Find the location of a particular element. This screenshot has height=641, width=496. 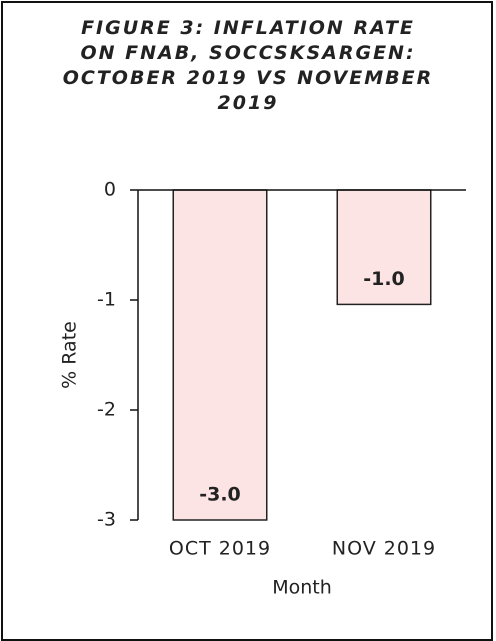

value-label: -1.0 is located at coordinates (384, 279).